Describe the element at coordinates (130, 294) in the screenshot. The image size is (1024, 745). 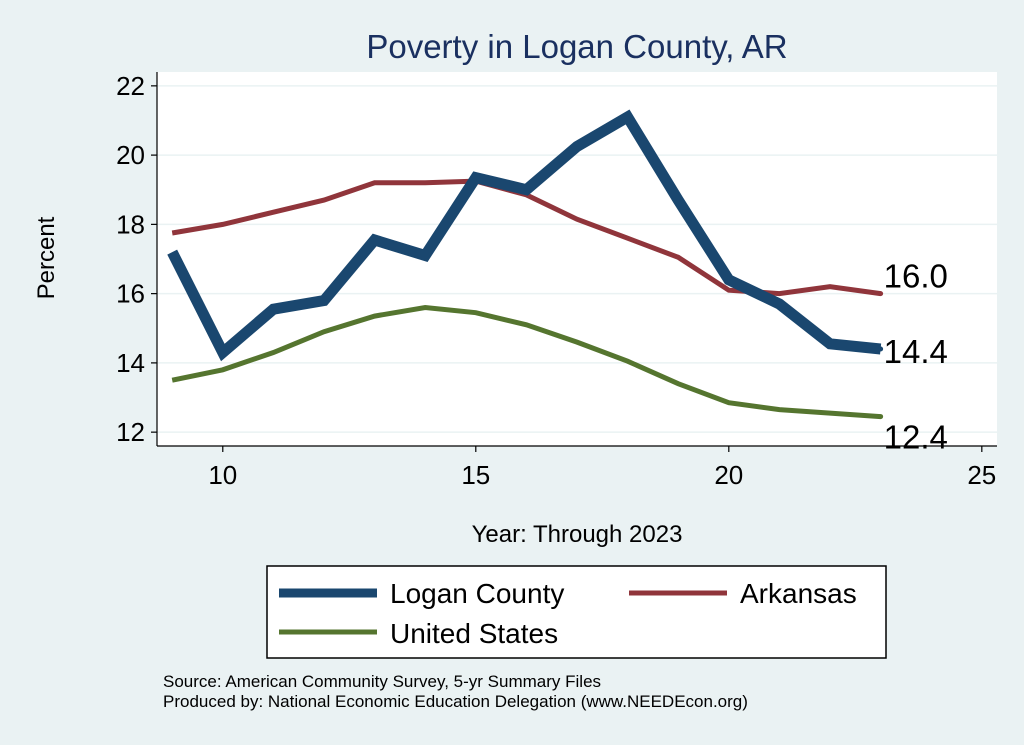
I see `y-tick-label-16: 16` at that location.